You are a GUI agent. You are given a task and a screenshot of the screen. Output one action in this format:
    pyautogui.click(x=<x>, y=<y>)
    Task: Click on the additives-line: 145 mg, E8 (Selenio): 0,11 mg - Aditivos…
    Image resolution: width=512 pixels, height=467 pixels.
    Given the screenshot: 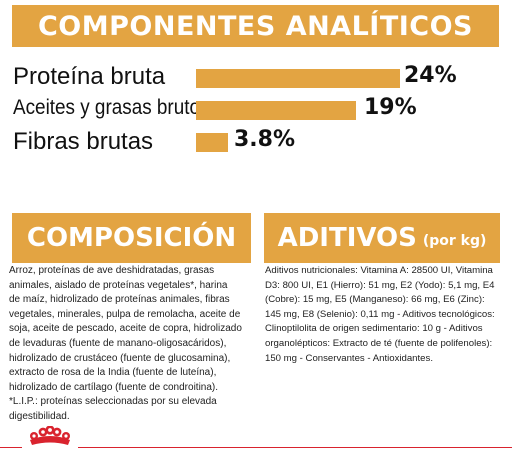 What is the action you would take?
    pyautogui.click(x=380, y=314)
    